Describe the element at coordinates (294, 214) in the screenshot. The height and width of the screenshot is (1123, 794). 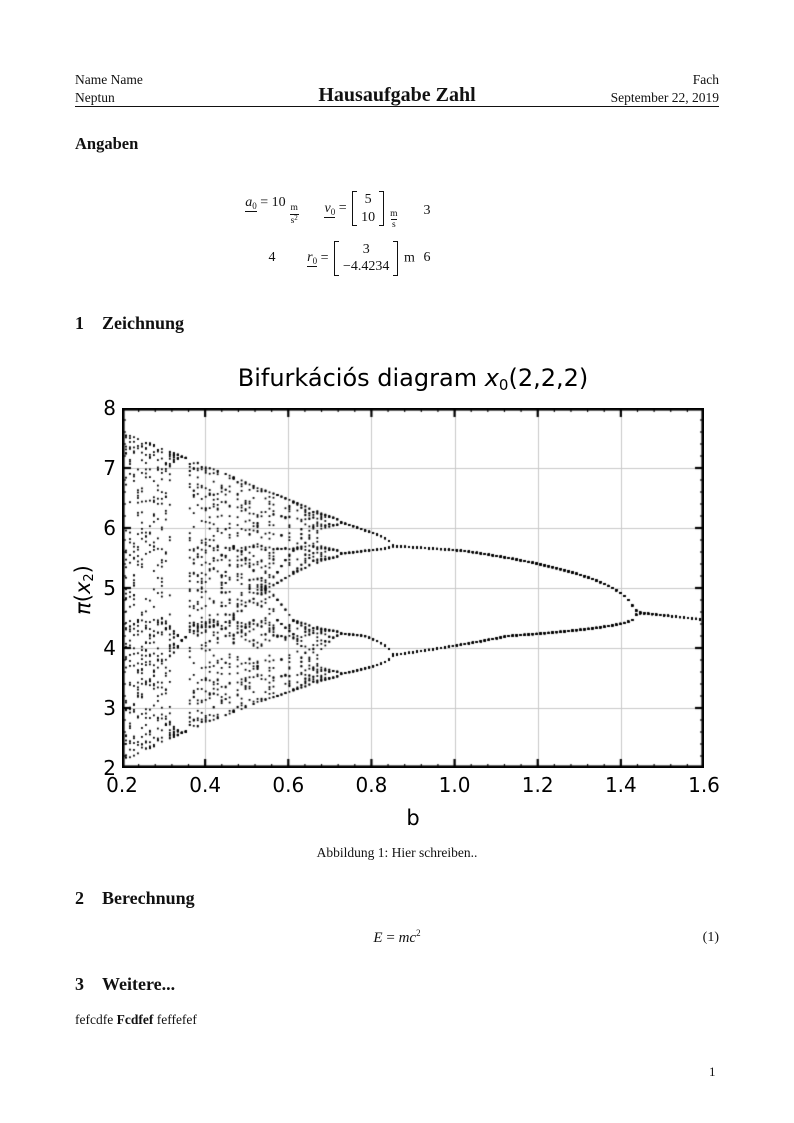
I see `unit-m-per-s2: m s2` at that location.